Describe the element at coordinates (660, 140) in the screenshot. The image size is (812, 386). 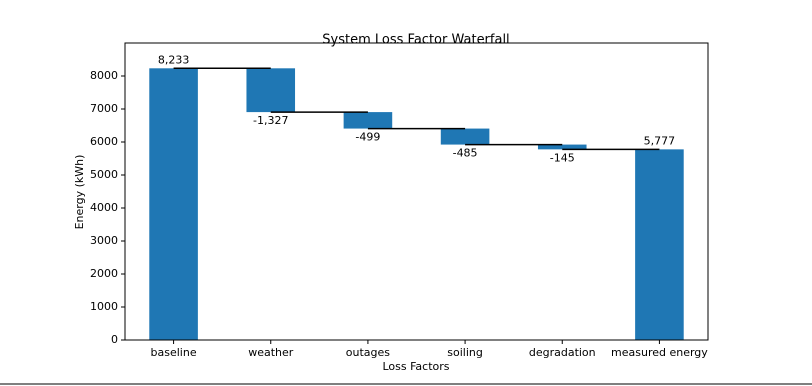
I see `value-label: 5,777` at that location.